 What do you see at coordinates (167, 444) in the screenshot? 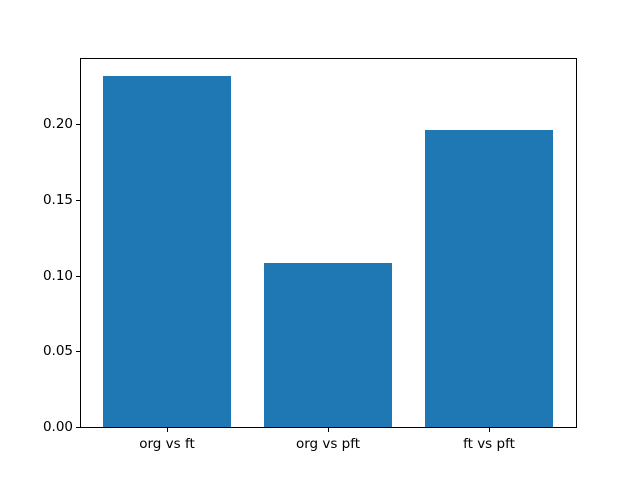
I see `x-tick-label: org vs ft` at bounding box center [167, 444].